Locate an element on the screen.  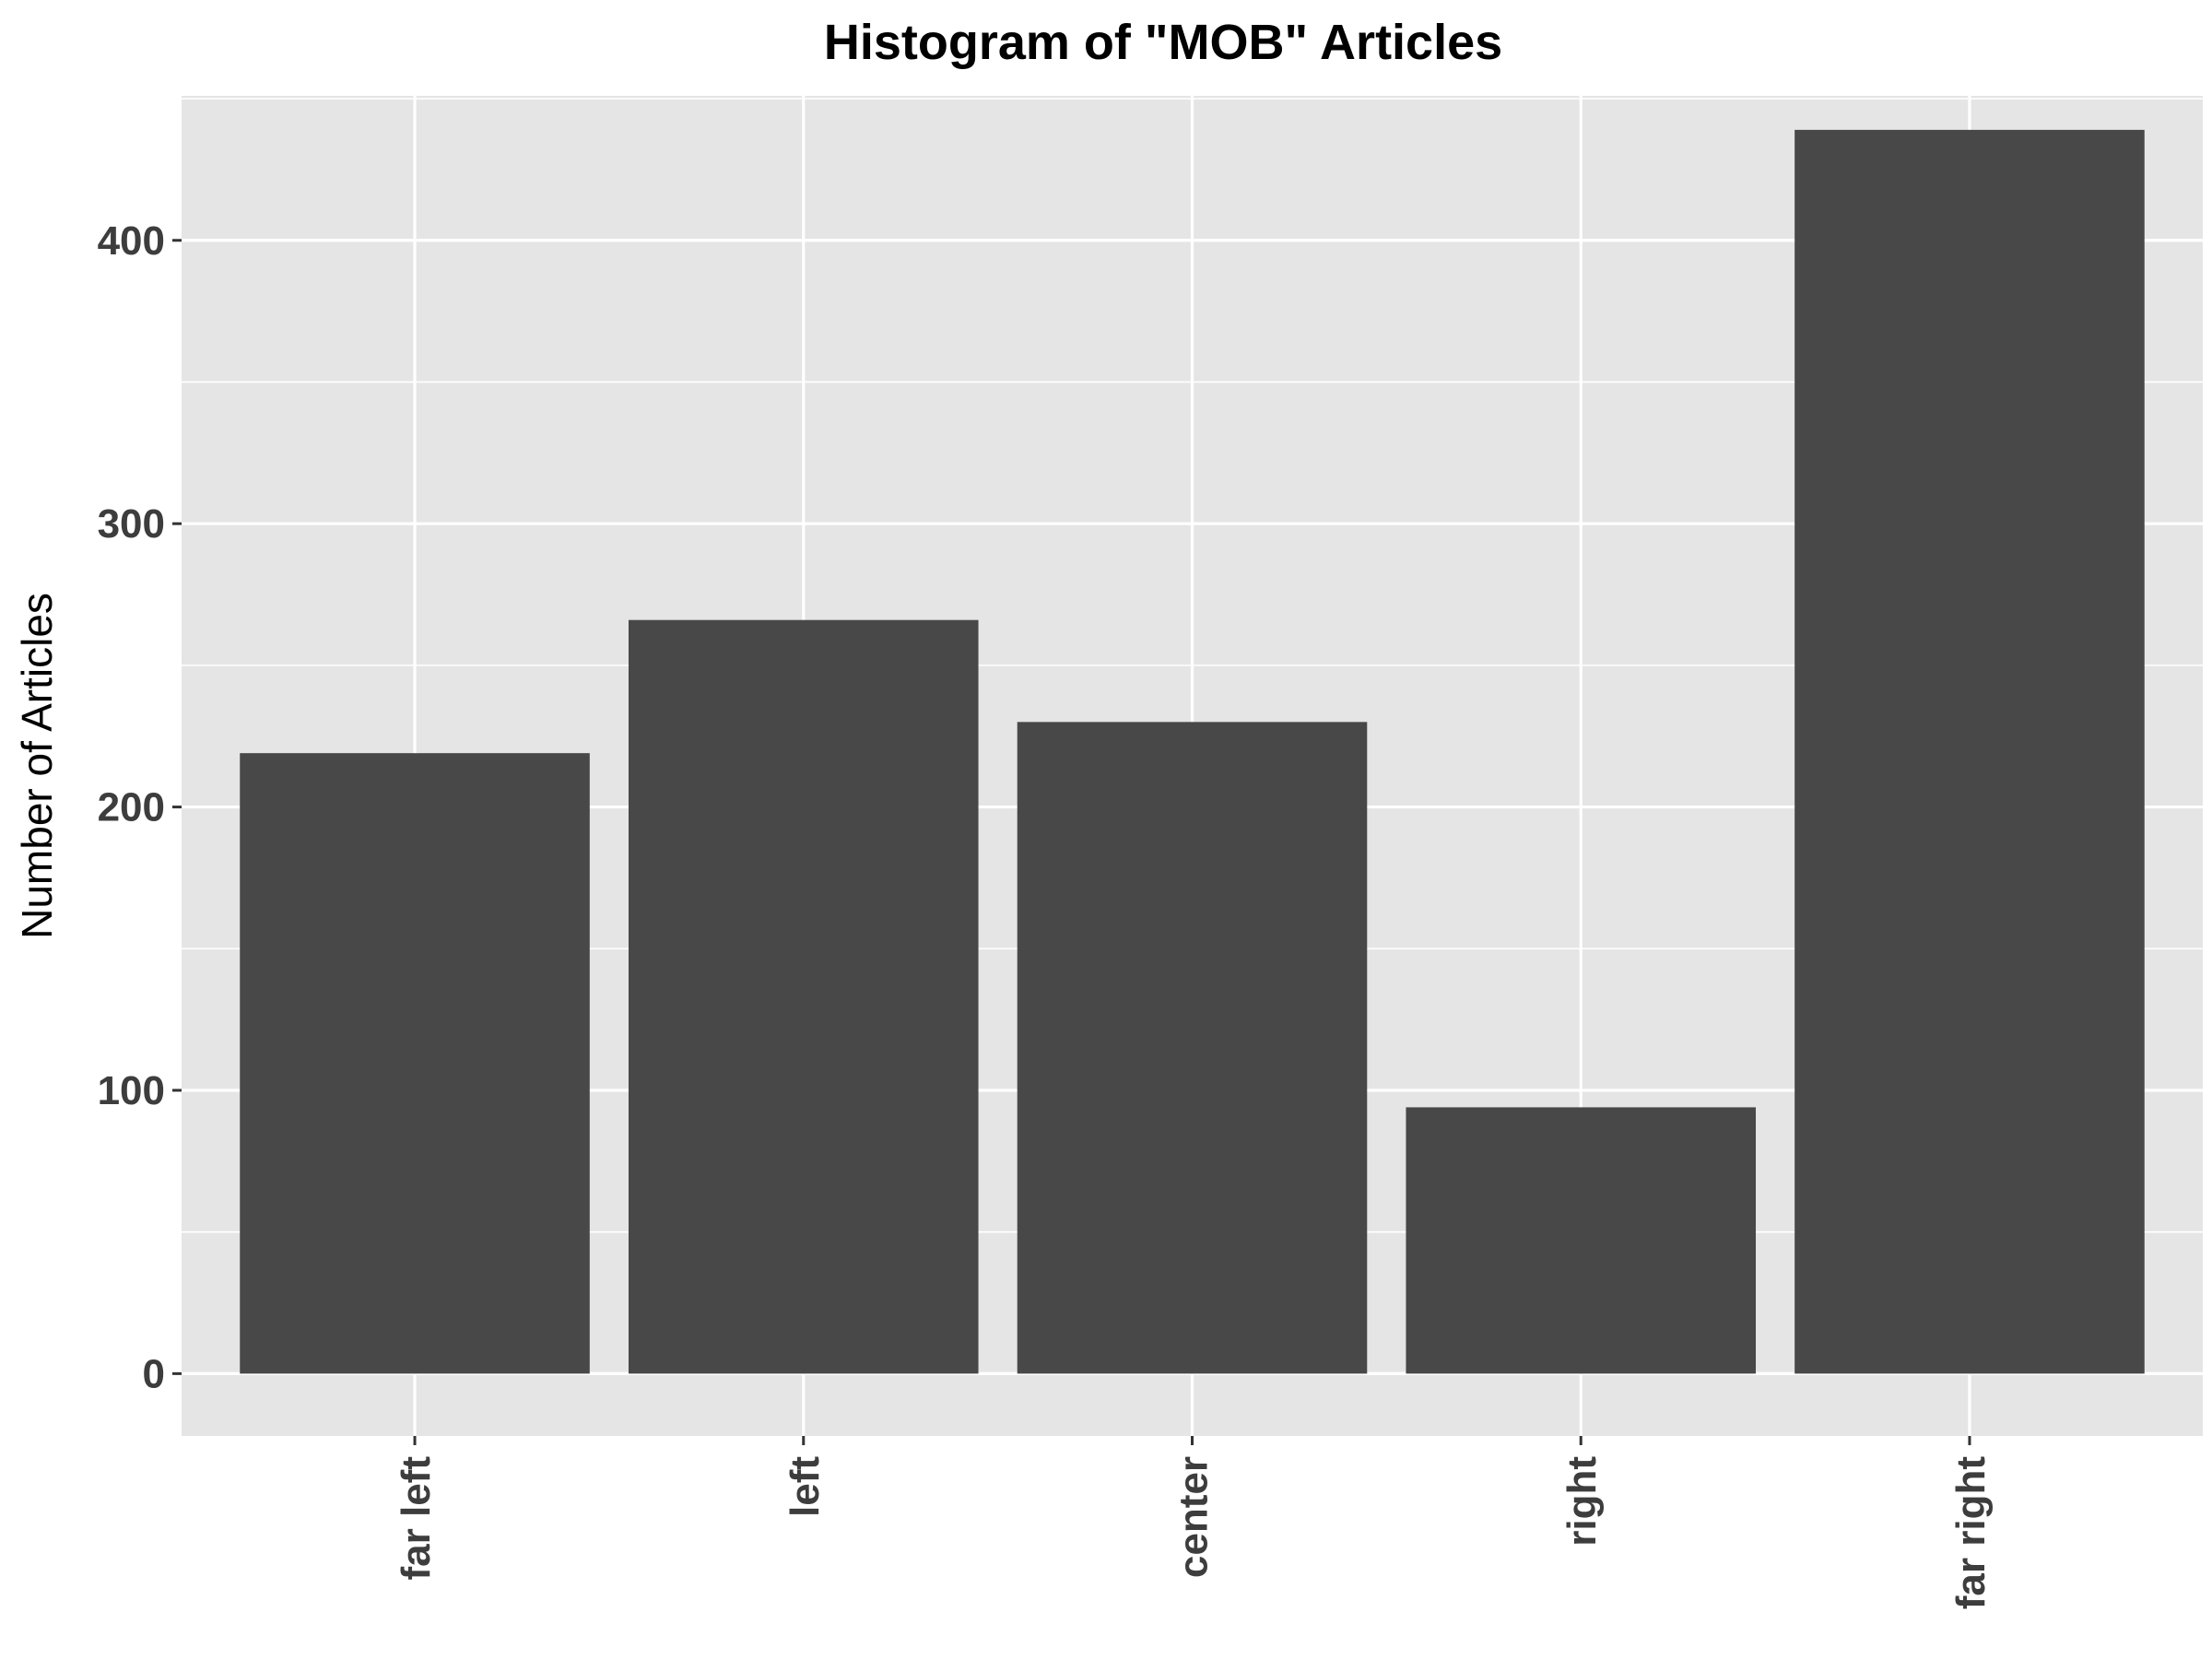
y-tick-label: 400 is located at coordinates (131, 241).